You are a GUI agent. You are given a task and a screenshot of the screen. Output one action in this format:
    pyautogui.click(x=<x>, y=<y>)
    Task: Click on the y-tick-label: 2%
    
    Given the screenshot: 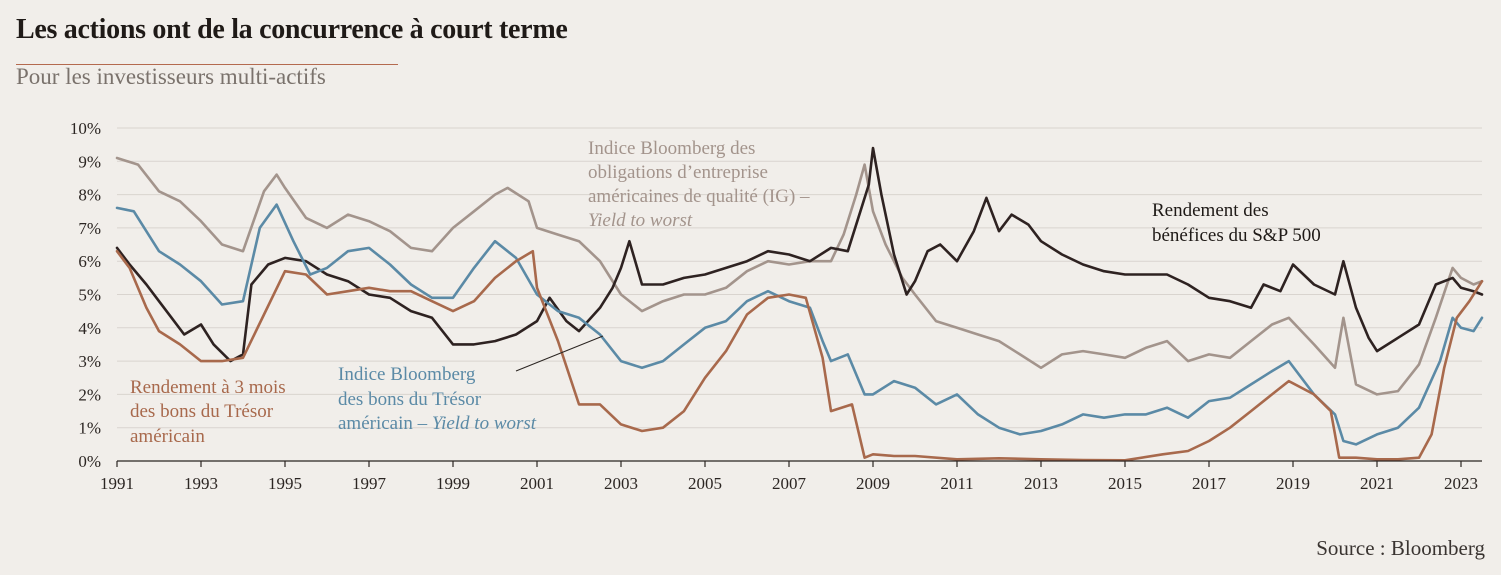 What is the action you would take?
    pyautogui.click(x=89, y=394)
    